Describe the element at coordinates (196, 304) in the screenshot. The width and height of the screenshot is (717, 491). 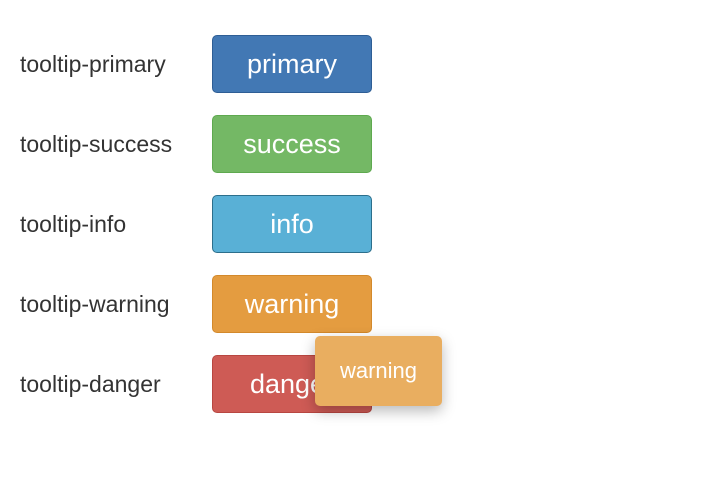
I see `row-tooltip-warning: tooltip-warning warning` at that location.